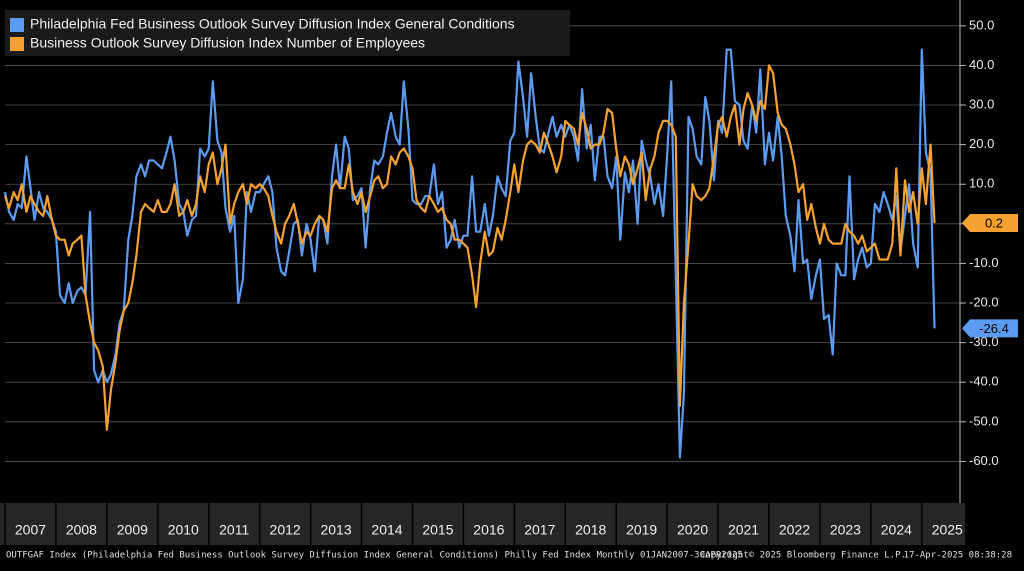 The image size is (1024, 571). What do you see at coordinates (335, 530) in the screenshot?
I see `x-tick-label: 2013` at bounding box center [335, 530].